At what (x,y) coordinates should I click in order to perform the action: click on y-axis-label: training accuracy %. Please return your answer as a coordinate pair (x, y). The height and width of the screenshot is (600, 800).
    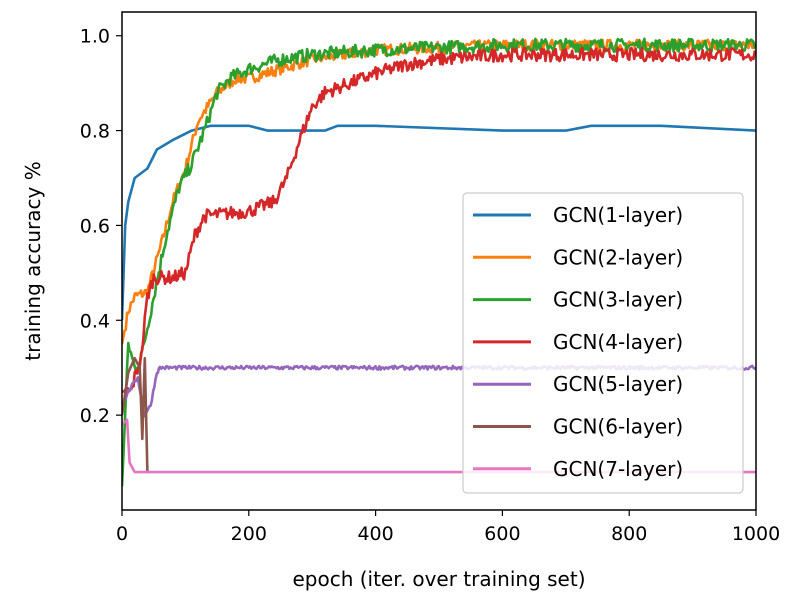
    Looking at the image, I should click on (33, 260).